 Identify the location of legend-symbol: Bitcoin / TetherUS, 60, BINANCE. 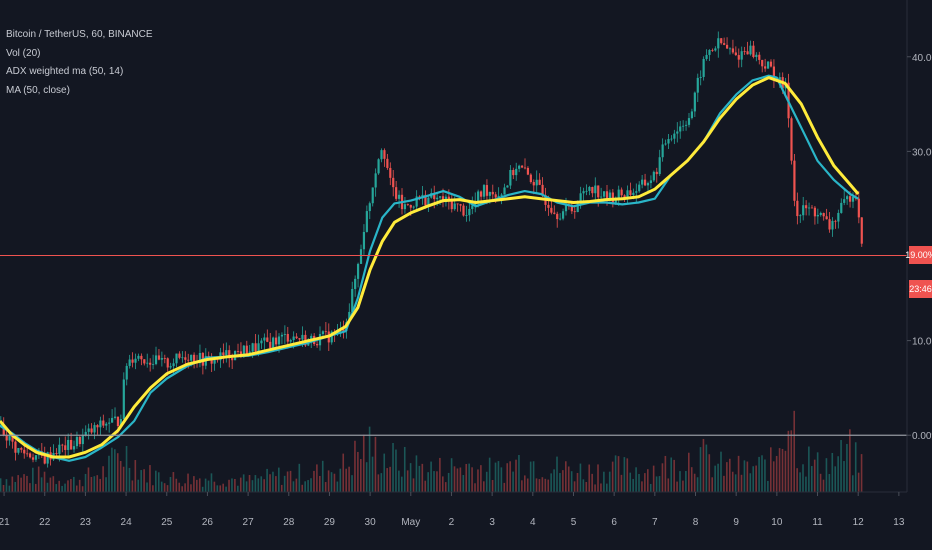
(79, 34).